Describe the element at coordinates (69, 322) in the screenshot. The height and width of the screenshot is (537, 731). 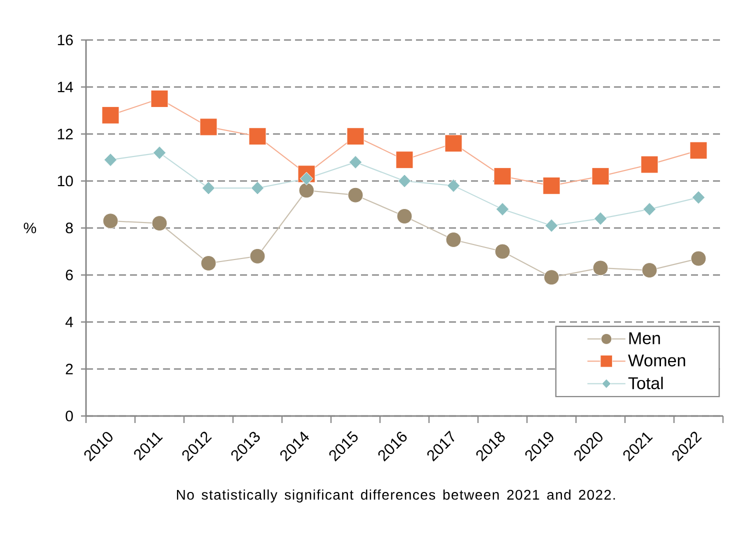
I see `y-tick-label: 4` at that location.